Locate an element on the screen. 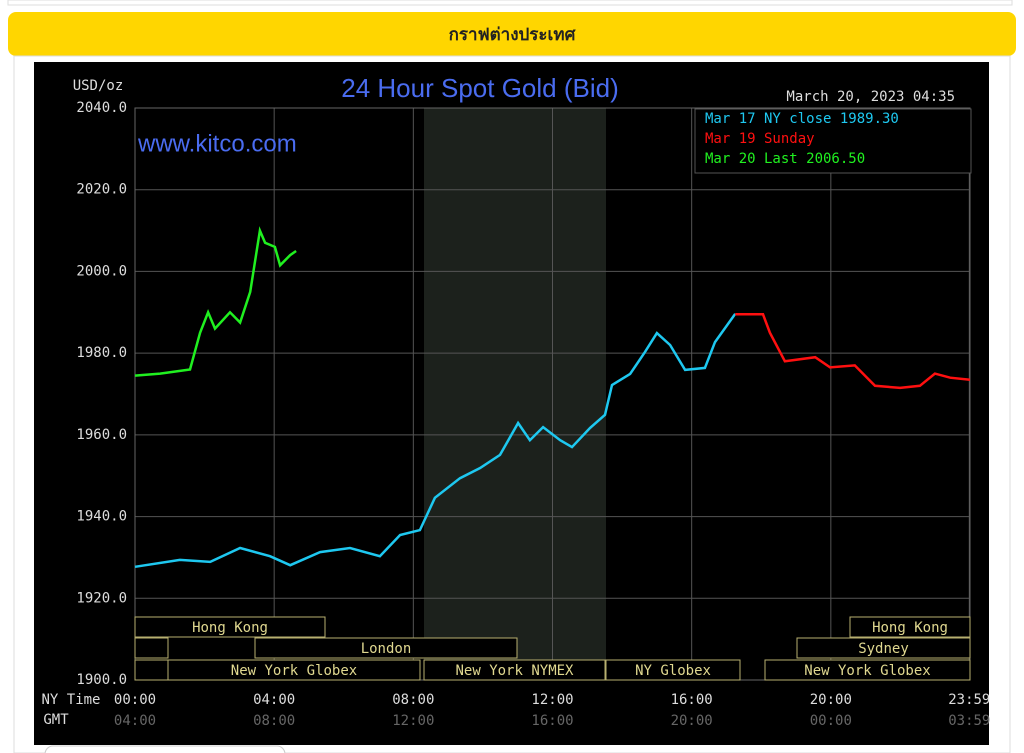  session-label: London is located at coordinates (386, 649).